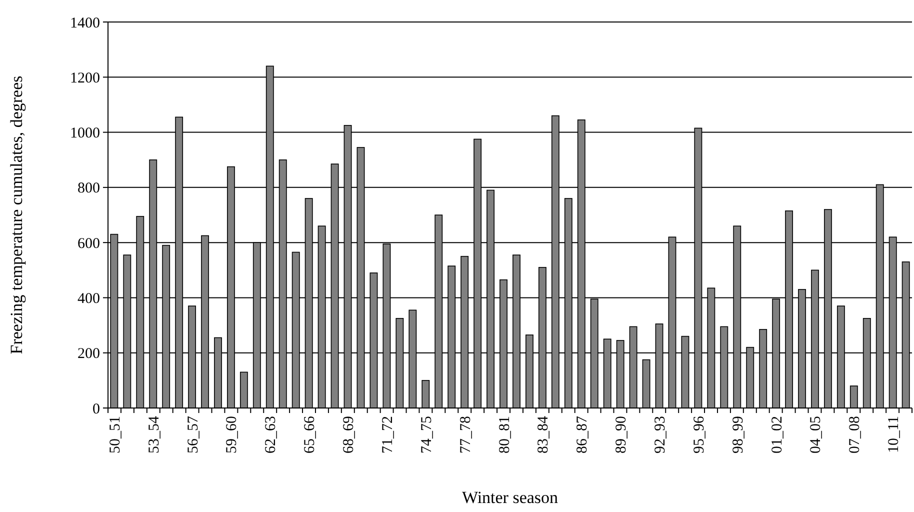 This screenshot has height=512, width=914. I want to click on y-tick-label: 400, so click(89, 298).